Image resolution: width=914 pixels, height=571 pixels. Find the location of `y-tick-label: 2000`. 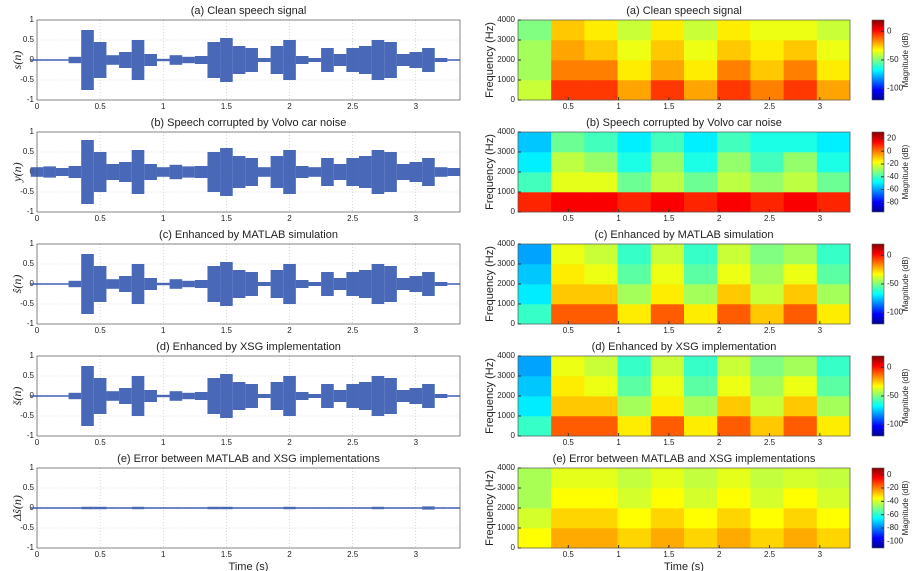

y-tick-label: 2000 is located at coordinates (506, 507).